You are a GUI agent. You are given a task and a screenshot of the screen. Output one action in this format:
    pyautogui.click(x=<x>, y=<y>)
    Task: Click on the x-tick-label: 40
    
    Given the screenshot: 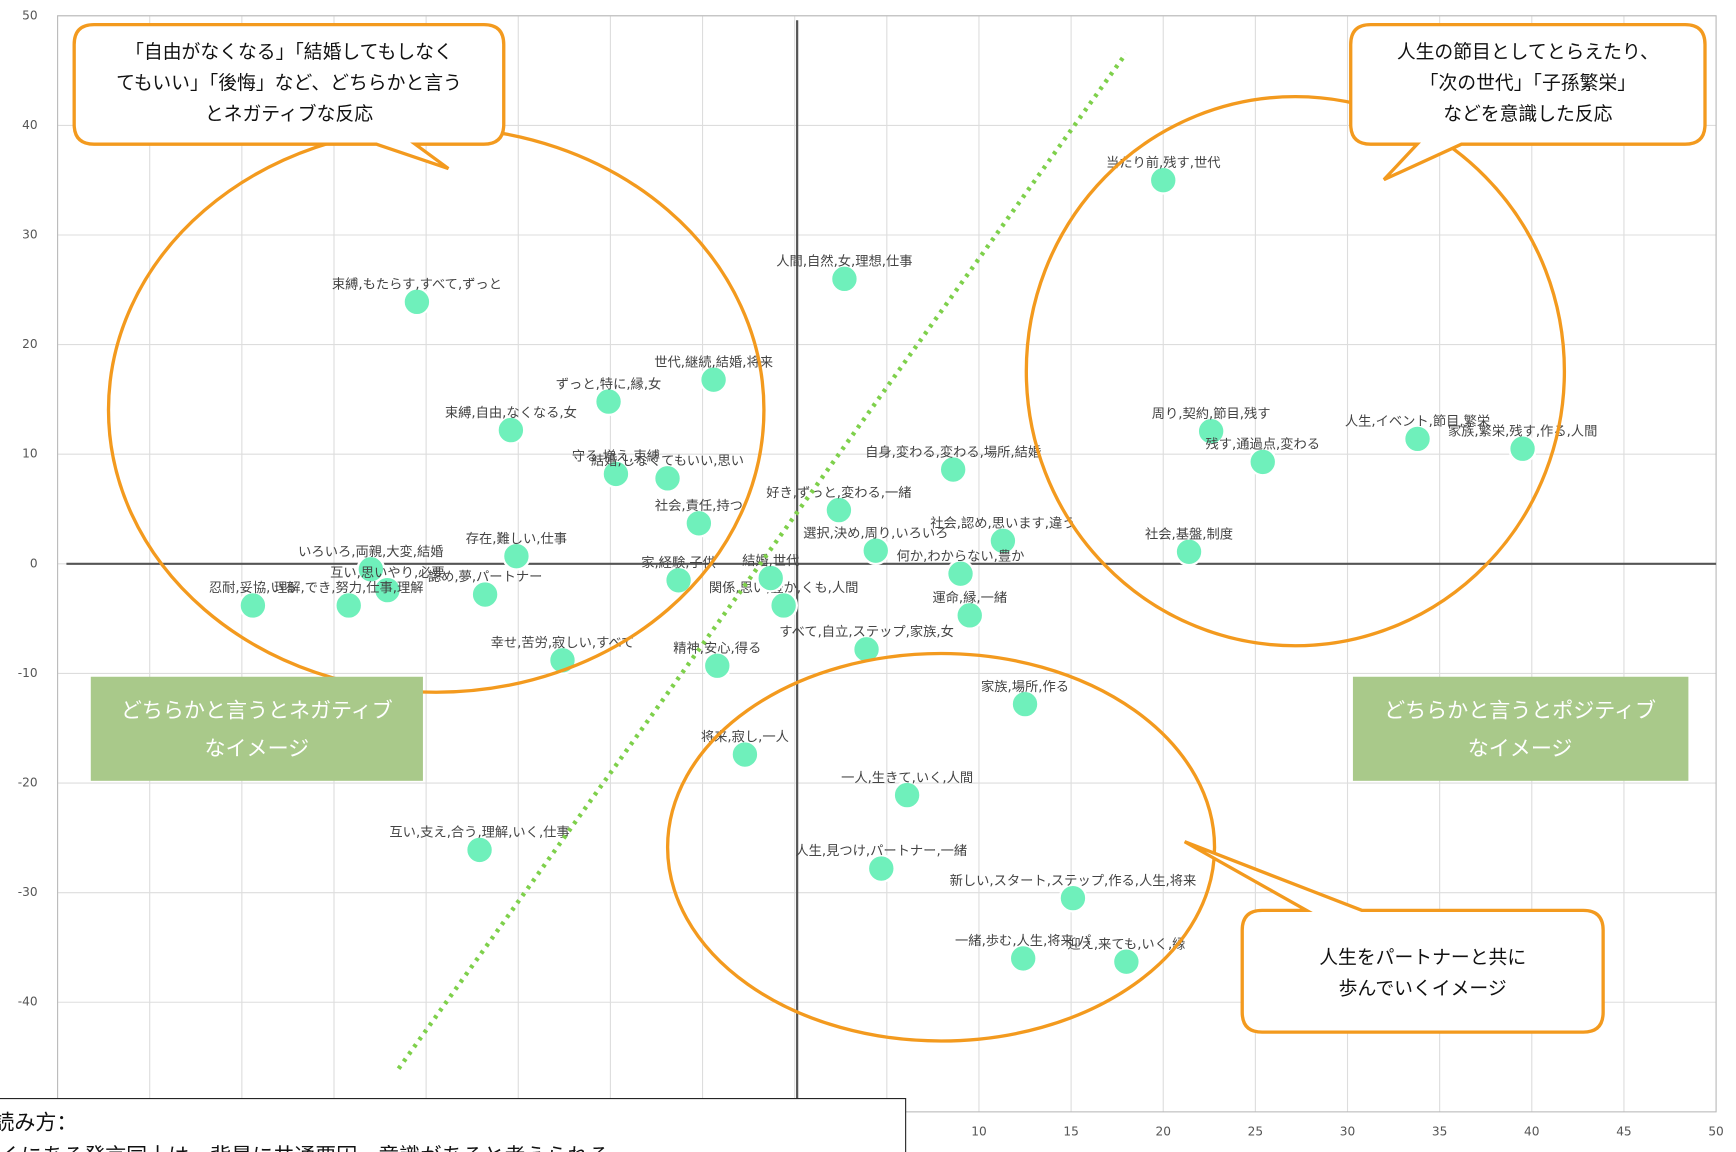 What is the action you would take?
    pyautogui.click(x=1531, y=1131)
    